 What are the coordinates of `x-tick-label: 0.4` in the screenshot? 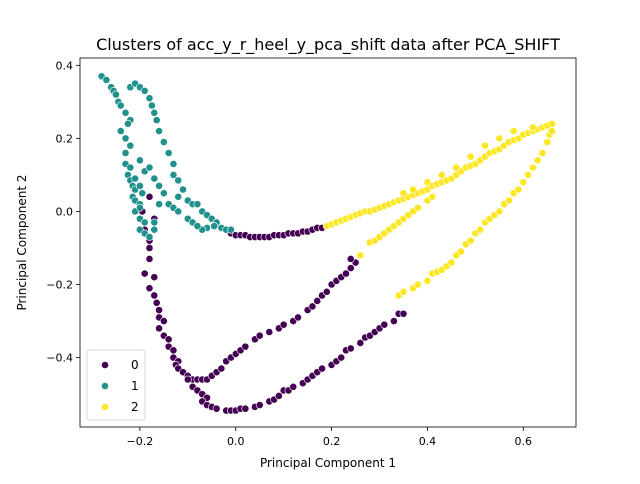 It's located at (428, 441).